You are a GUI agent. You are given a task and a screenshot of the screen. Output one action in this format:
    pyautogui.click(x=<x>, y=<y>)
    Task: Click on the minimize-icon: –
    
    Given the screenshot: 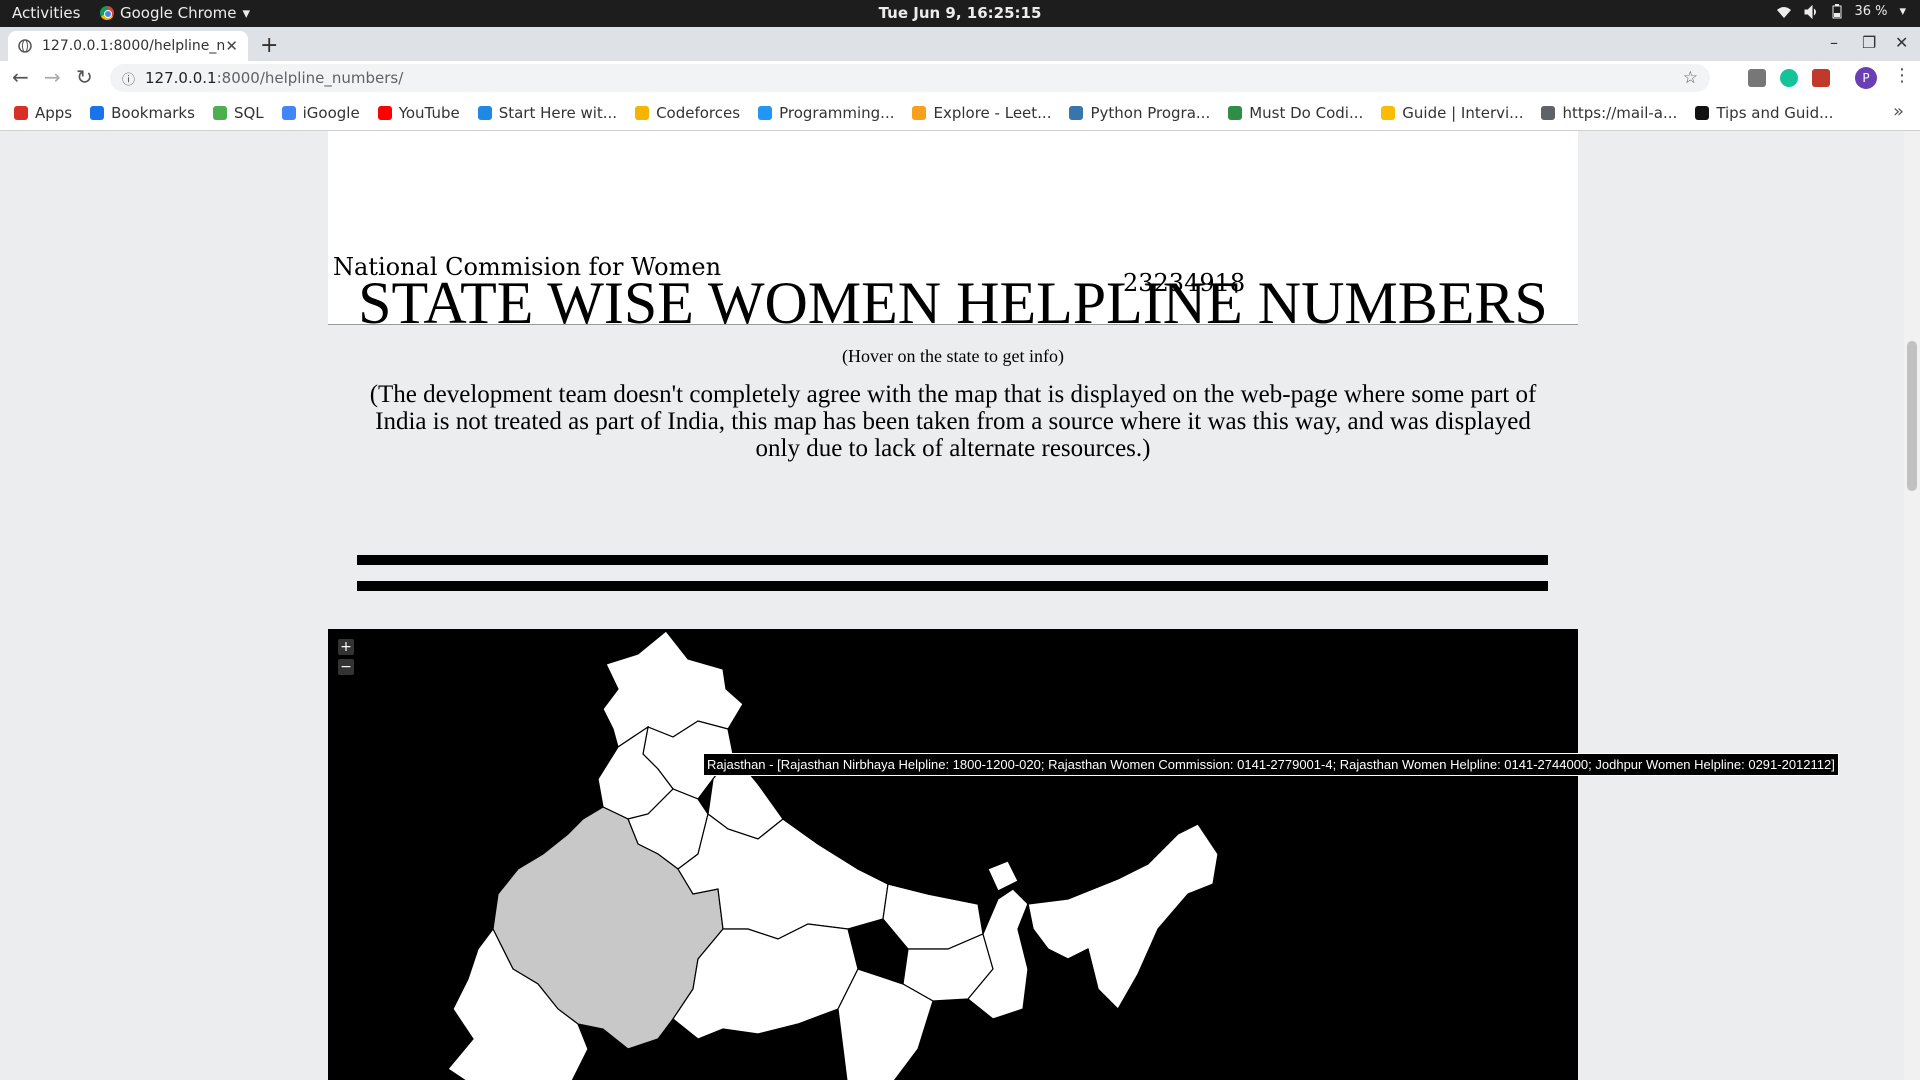 What is the action you would take?
    pyautogui.click(x=1834, y=42)
    